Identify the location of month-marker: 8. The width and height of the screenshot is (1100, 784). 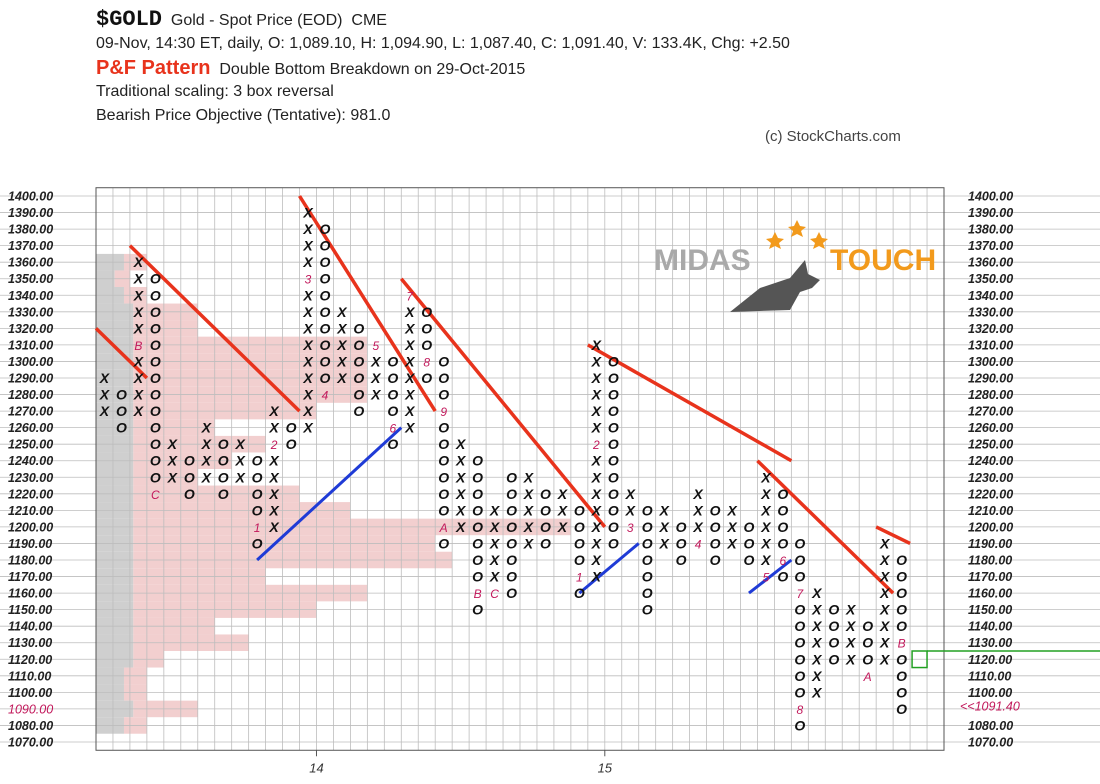
(799, 710).